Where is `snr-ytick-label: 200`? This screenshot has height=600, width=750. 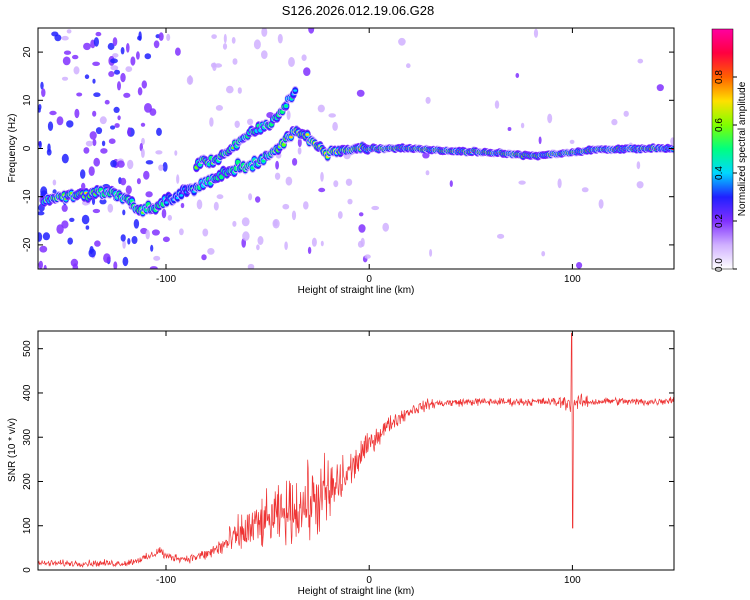 snr-ytick-label: 200 is located at coordinates (27, 481).